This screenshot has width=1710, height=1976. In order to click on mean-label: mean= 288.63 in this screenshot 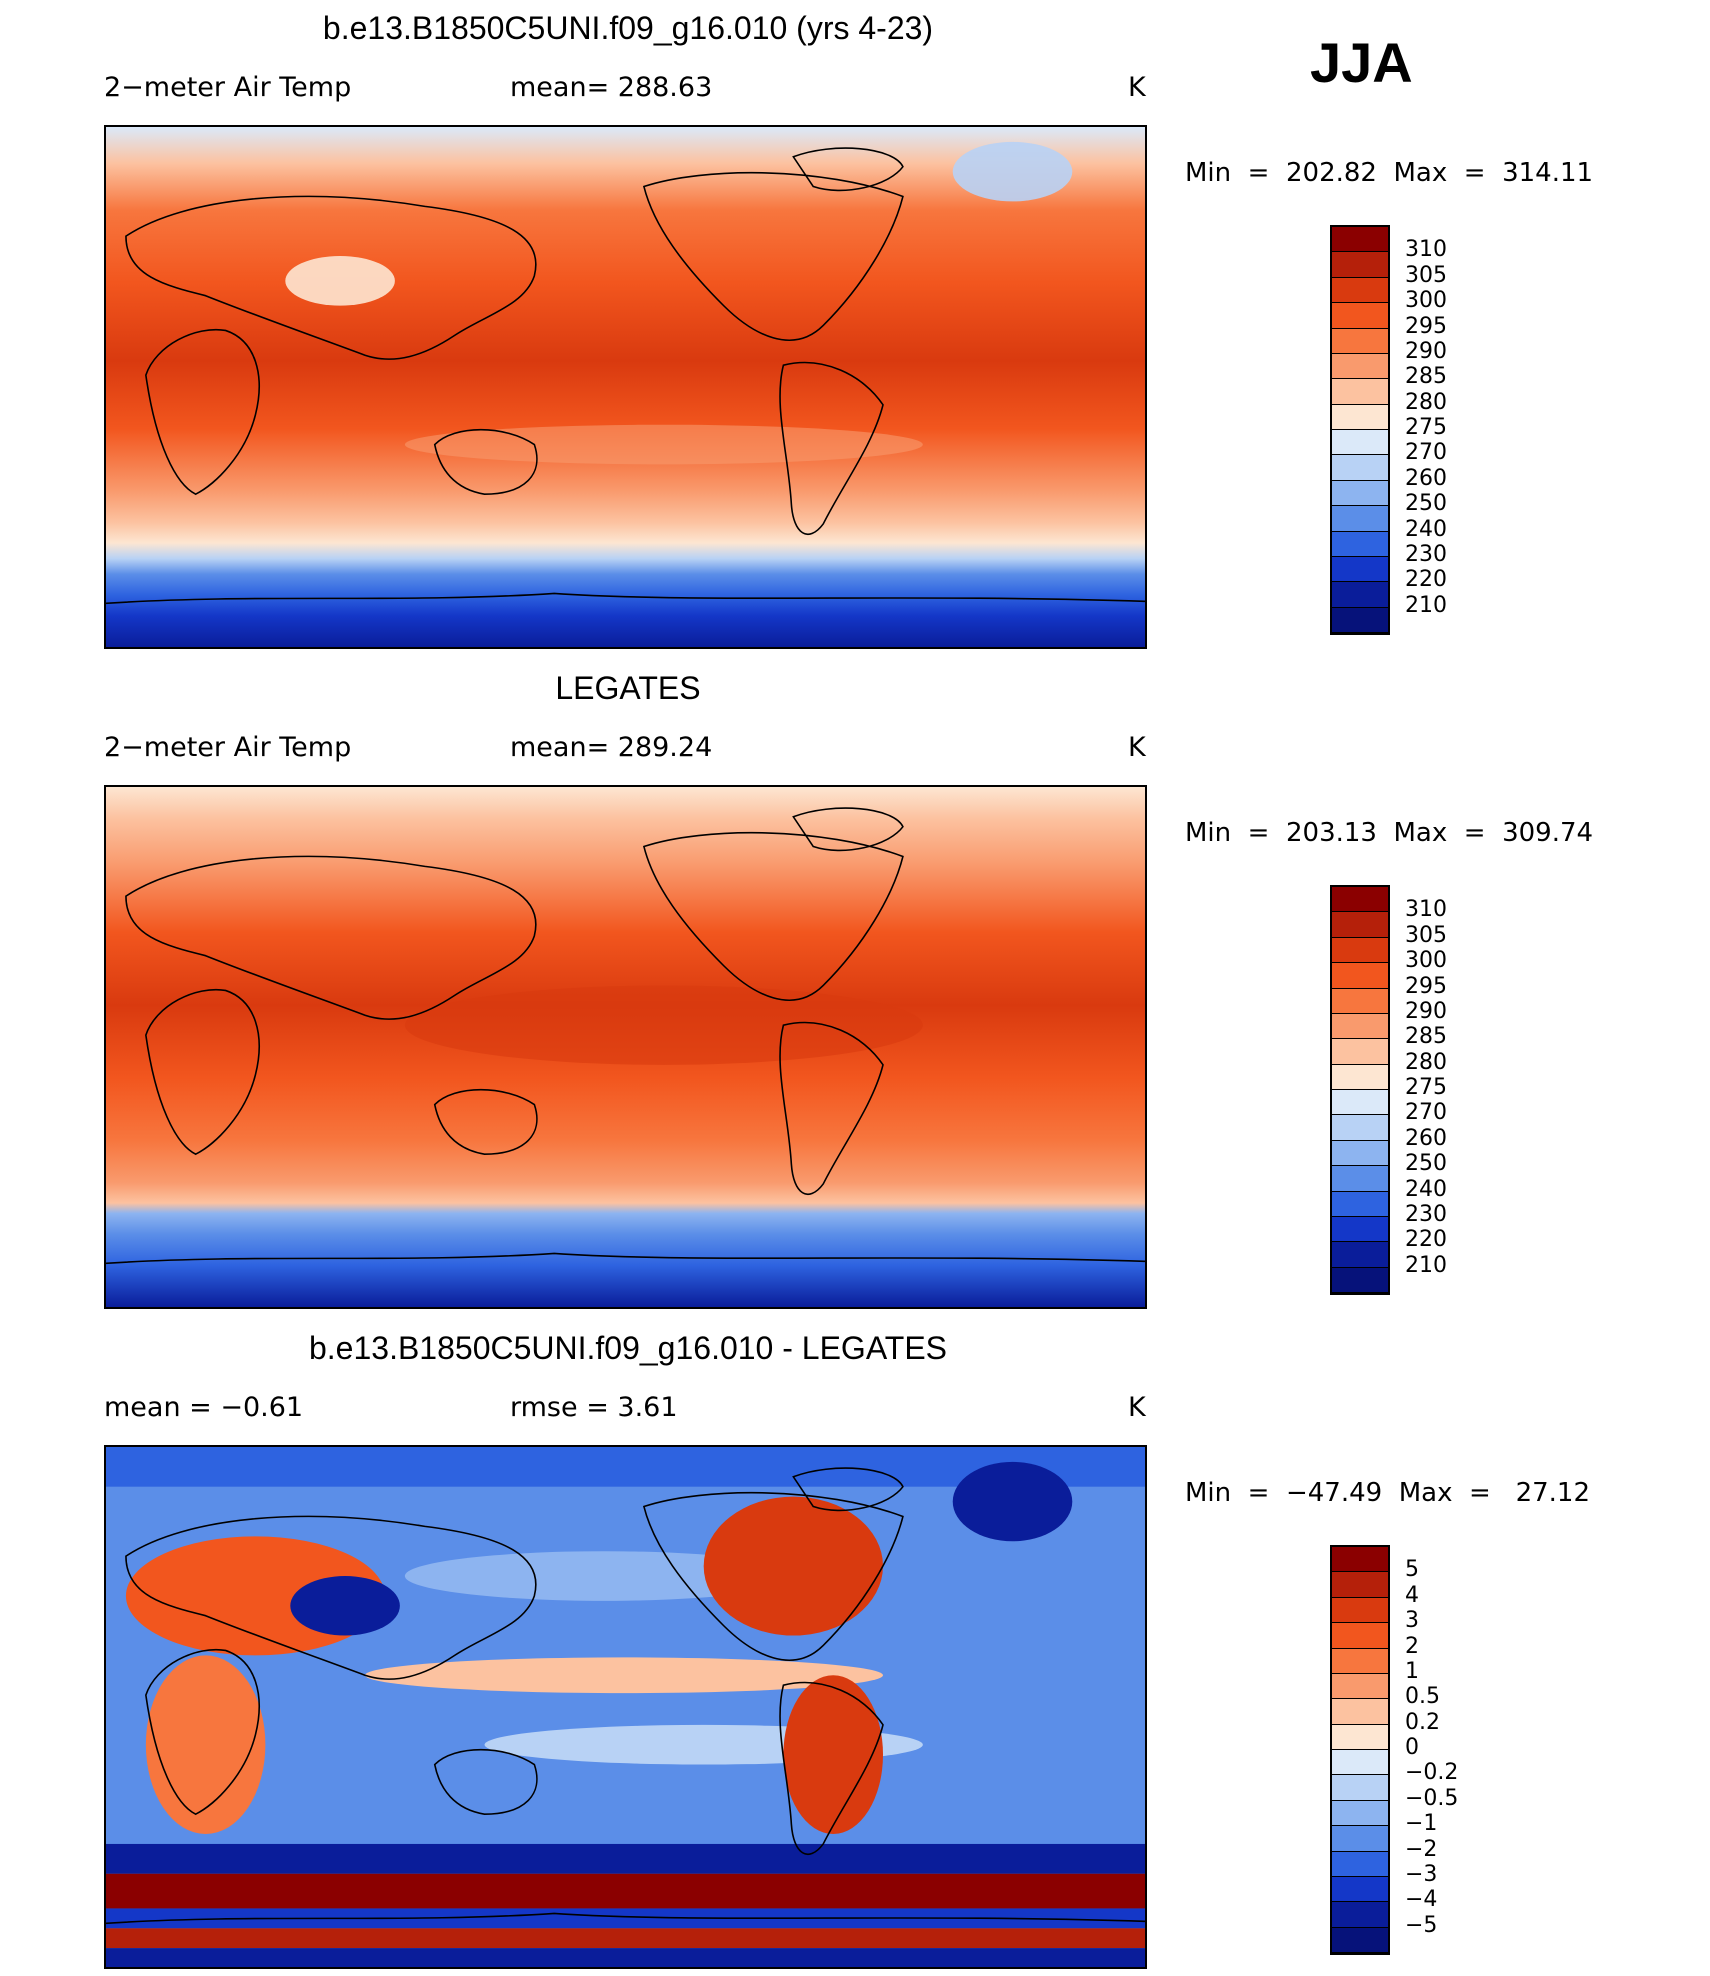, I will do `click(611, 87)`.